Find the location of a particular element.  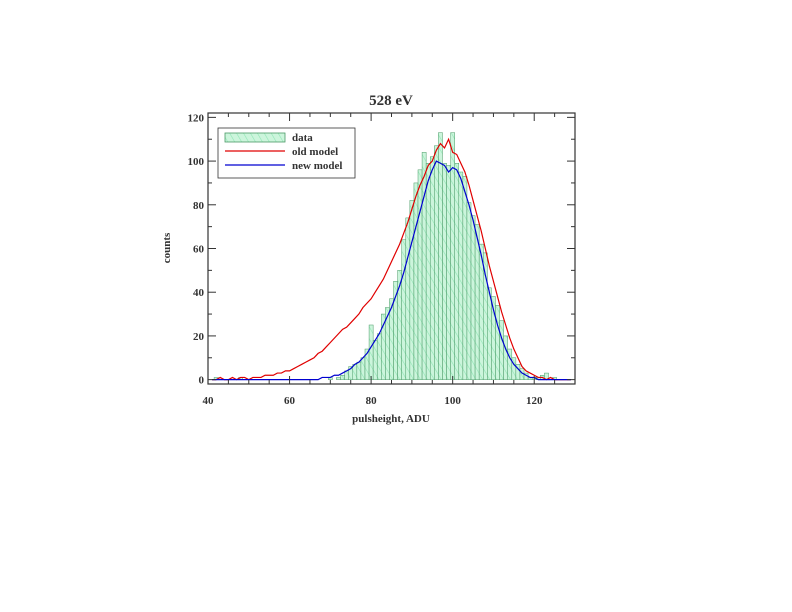

x-tick-label: 80 is located at coordinates (372, 401).